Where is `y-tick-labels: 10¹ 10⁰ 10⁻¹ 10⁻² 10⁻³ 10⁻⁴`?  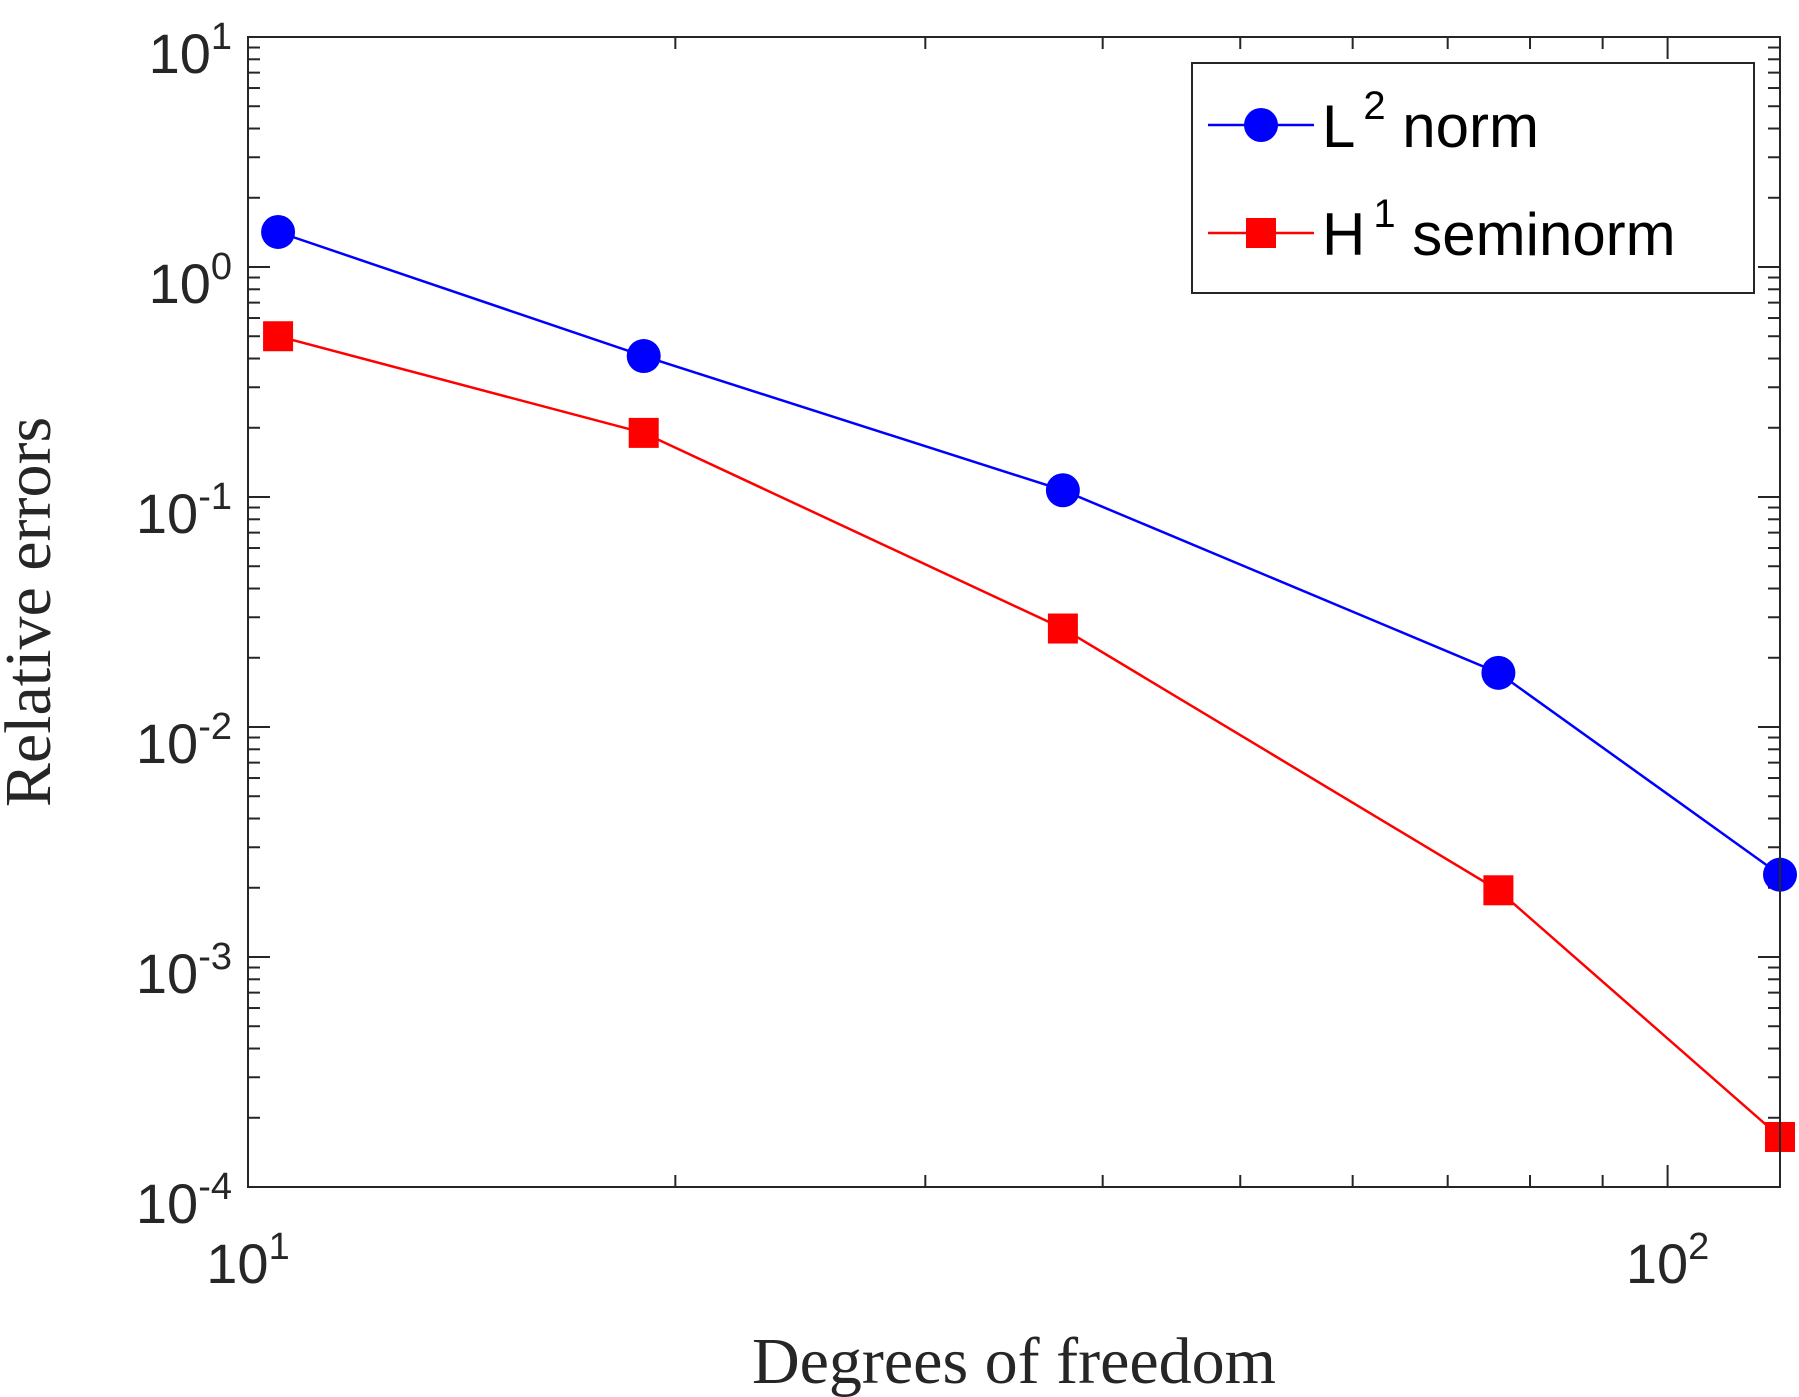 y-tick-labels: 10¹ 10⁰ 10⁻¹ 10⁻² 10⁻³ 10⁻⁴ is located at coordinates (184, 625).